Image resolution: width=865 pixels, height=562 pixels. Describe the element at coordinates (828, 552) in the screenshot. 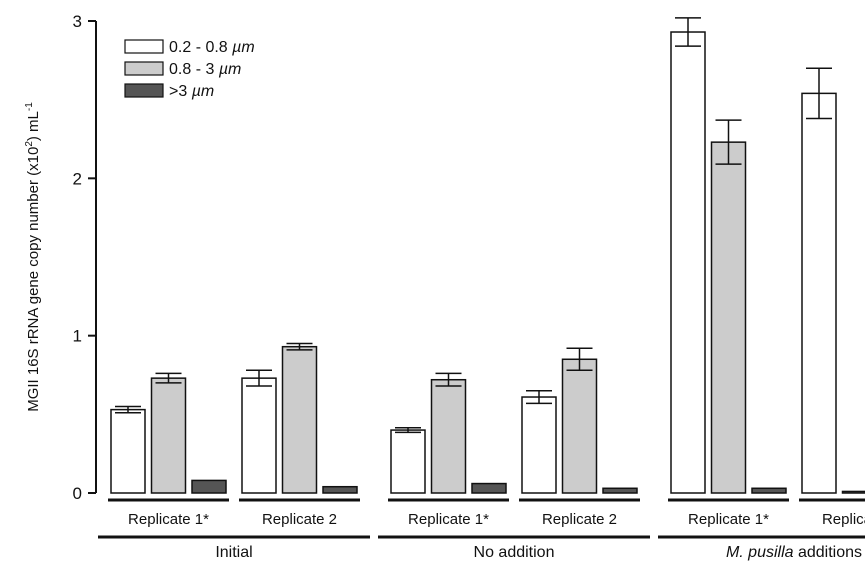

I see `group-label-rest: additions` at that location.